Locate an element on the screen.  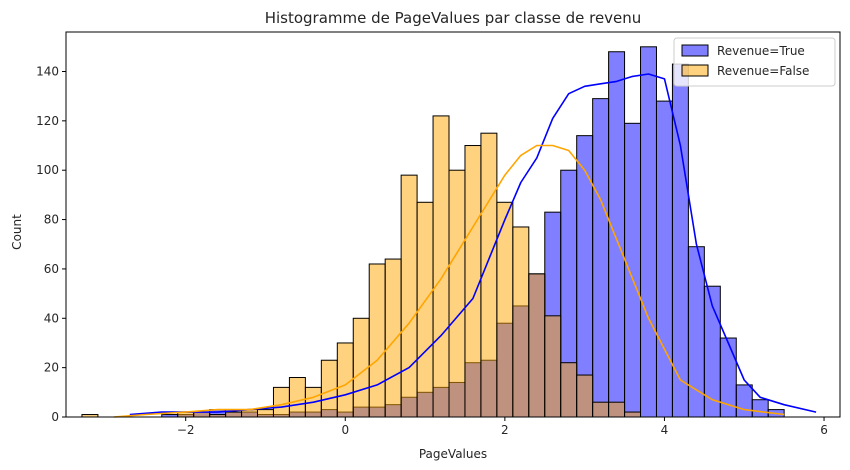
x-tick-label: 6 is located at coordinates (824, 430).